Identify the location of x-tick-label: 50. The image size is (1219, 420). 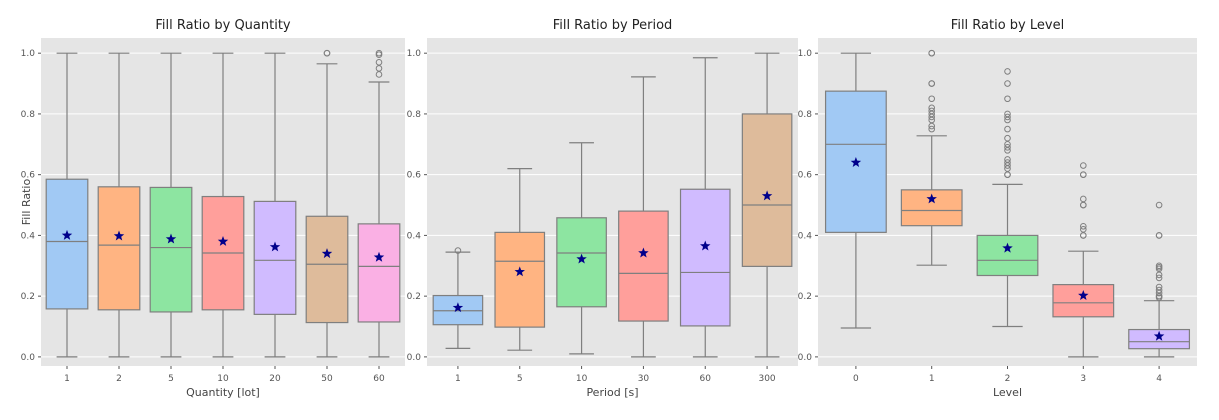
(327, 379).